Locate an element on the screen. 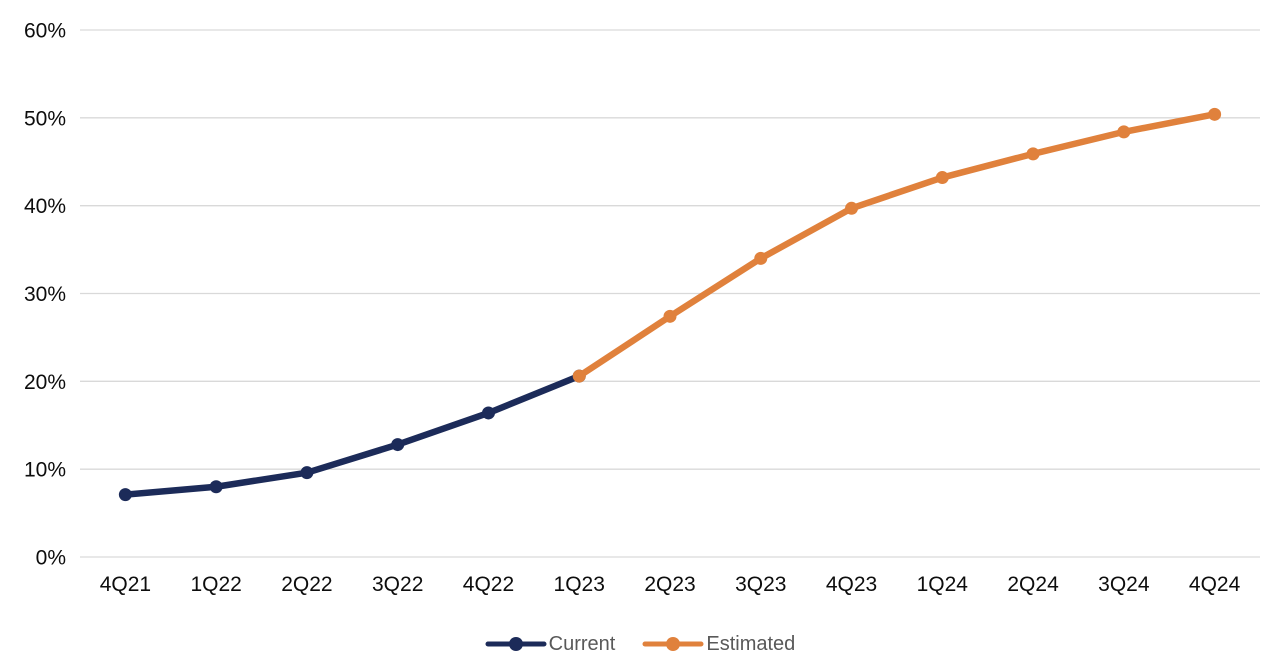 The width and height of the screenshot is (1280, 668). x-axis-tick-label: 4Q21 is located at coordinates (125, 584).